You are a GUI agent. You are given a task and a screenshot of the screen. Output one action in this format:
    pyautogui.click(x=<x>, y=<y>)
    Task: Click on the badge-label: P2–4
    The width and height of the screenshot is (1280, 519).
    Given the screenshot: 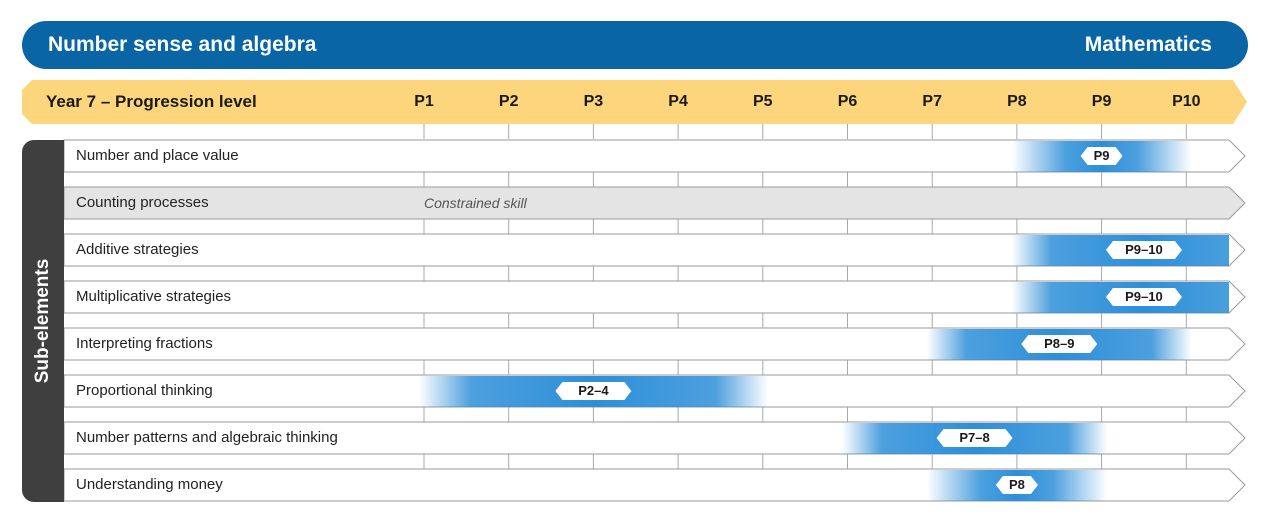 What is the action you would take?
    pyautogui.click(x=593, y=390)
    